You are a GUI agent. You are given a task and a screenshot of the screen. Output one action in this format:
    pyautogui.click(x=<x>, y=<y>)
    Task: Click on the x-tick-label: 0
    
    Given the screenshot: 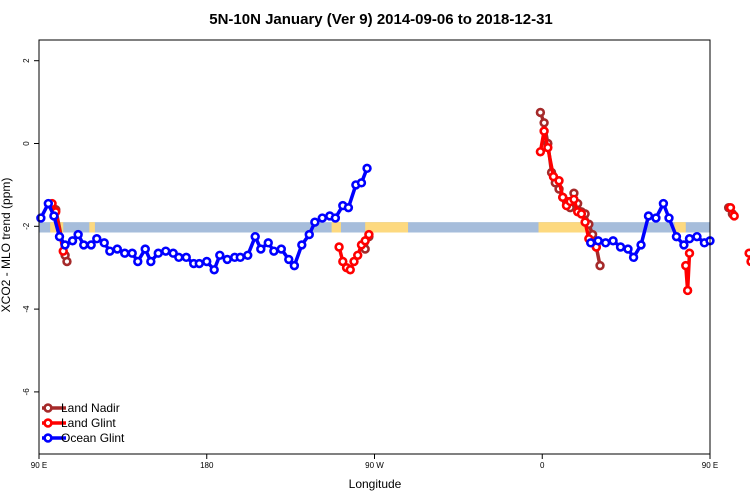 What is the action you would take?
    pyautogui.click(x=542, y=465)
    